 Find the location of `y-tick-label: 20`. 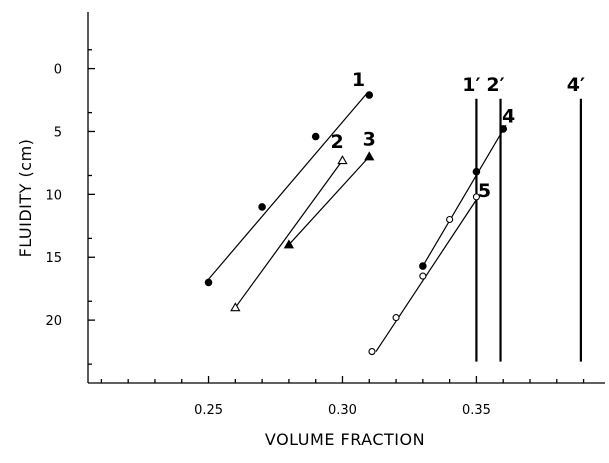

y-tick-label: 20 is located at coordinates (53, 321).